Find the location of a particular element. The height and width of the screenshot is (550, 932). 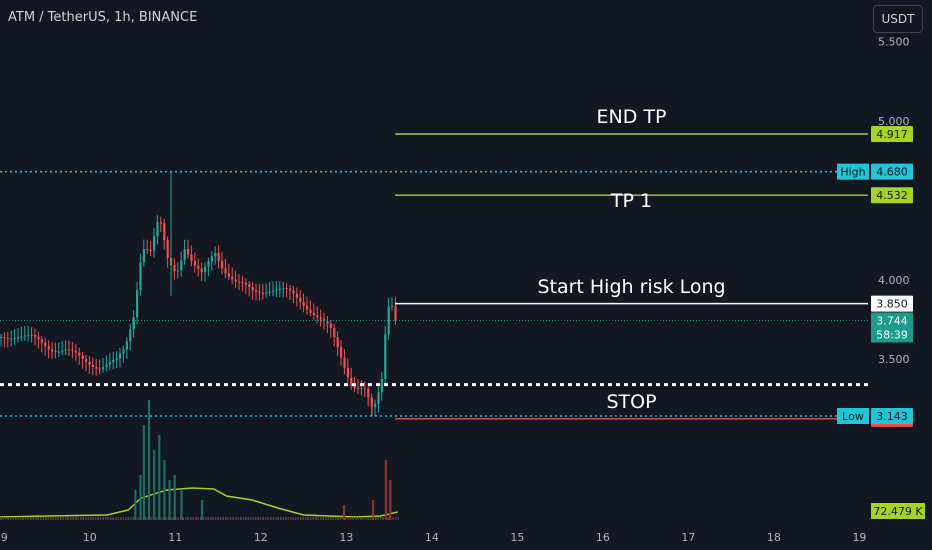

low-value-tag-bg is located at coordinates (892, 415).